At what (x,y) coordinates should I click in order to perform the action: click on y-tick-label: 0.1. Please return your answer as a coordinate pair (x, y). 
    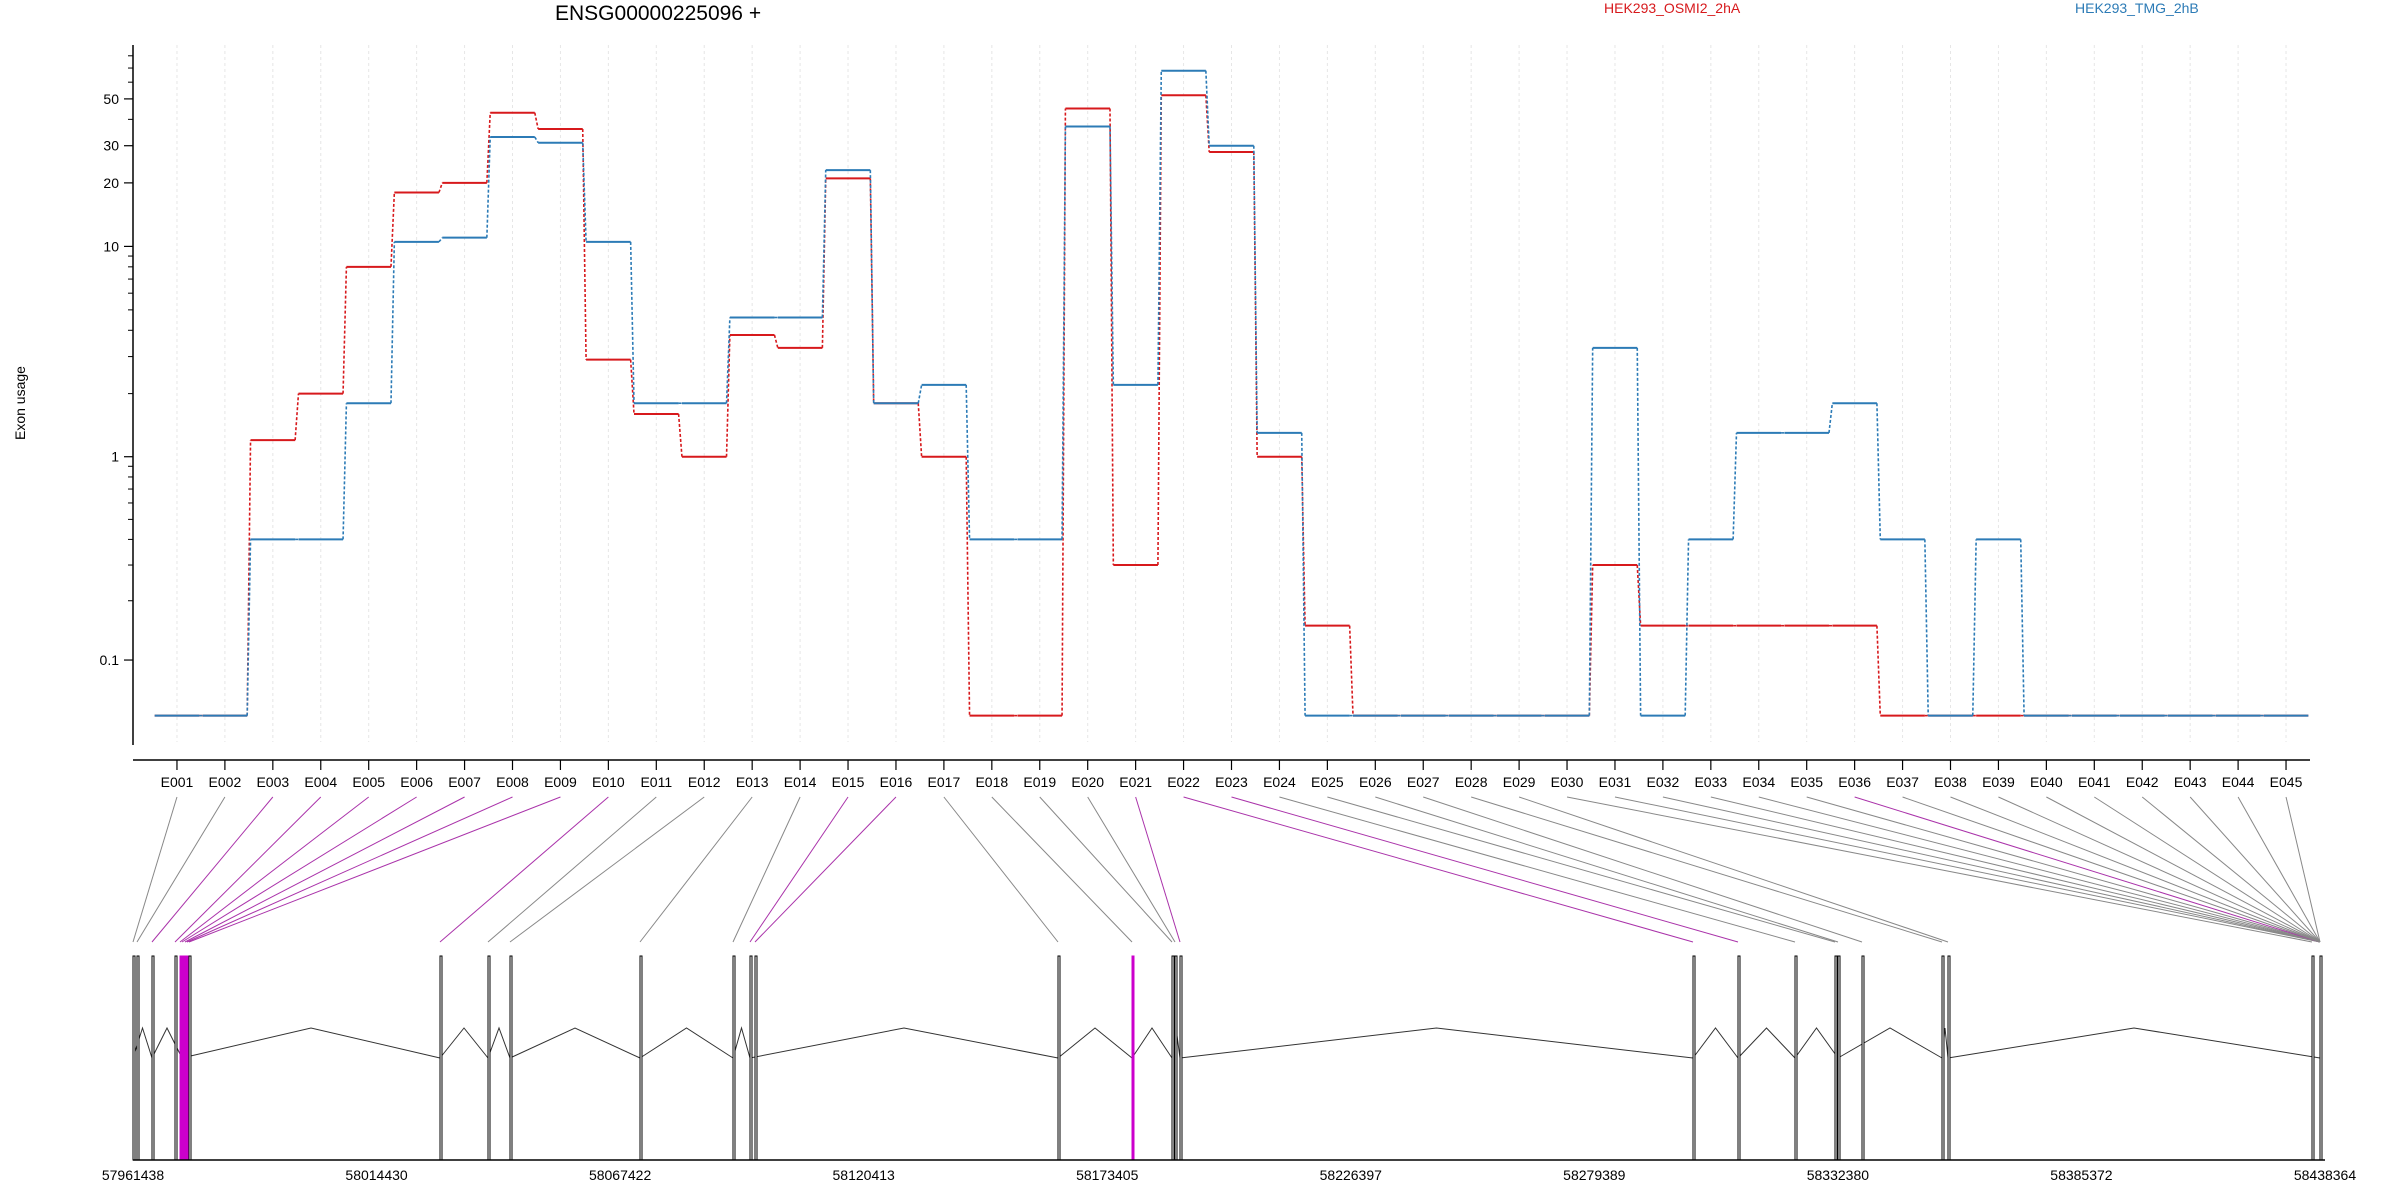
    Looking at the image, I should click on (110, 660).